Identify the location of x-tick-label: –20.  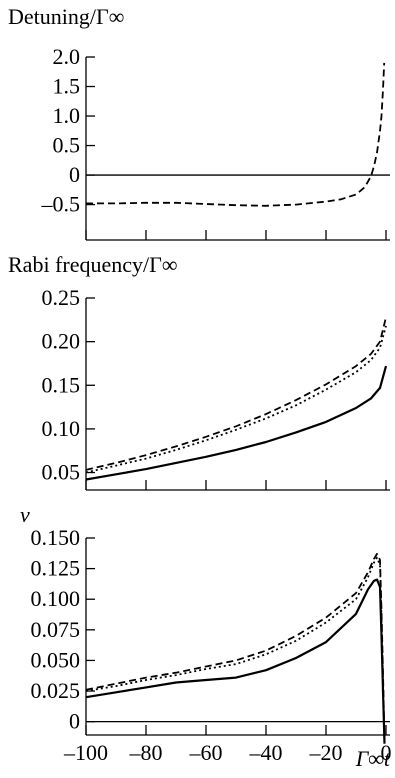
(326, 752).